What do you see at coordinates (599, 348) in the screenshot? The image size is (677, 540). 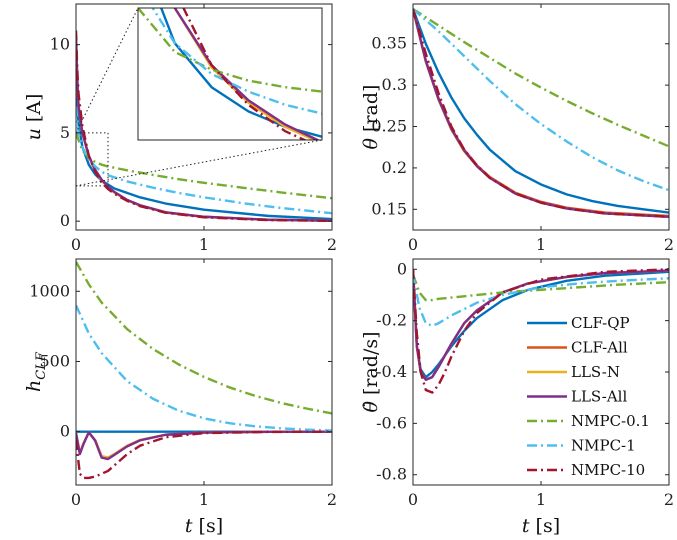 I see `legend-label-clf-all: CLF-All` at bounding box center [599, 348].